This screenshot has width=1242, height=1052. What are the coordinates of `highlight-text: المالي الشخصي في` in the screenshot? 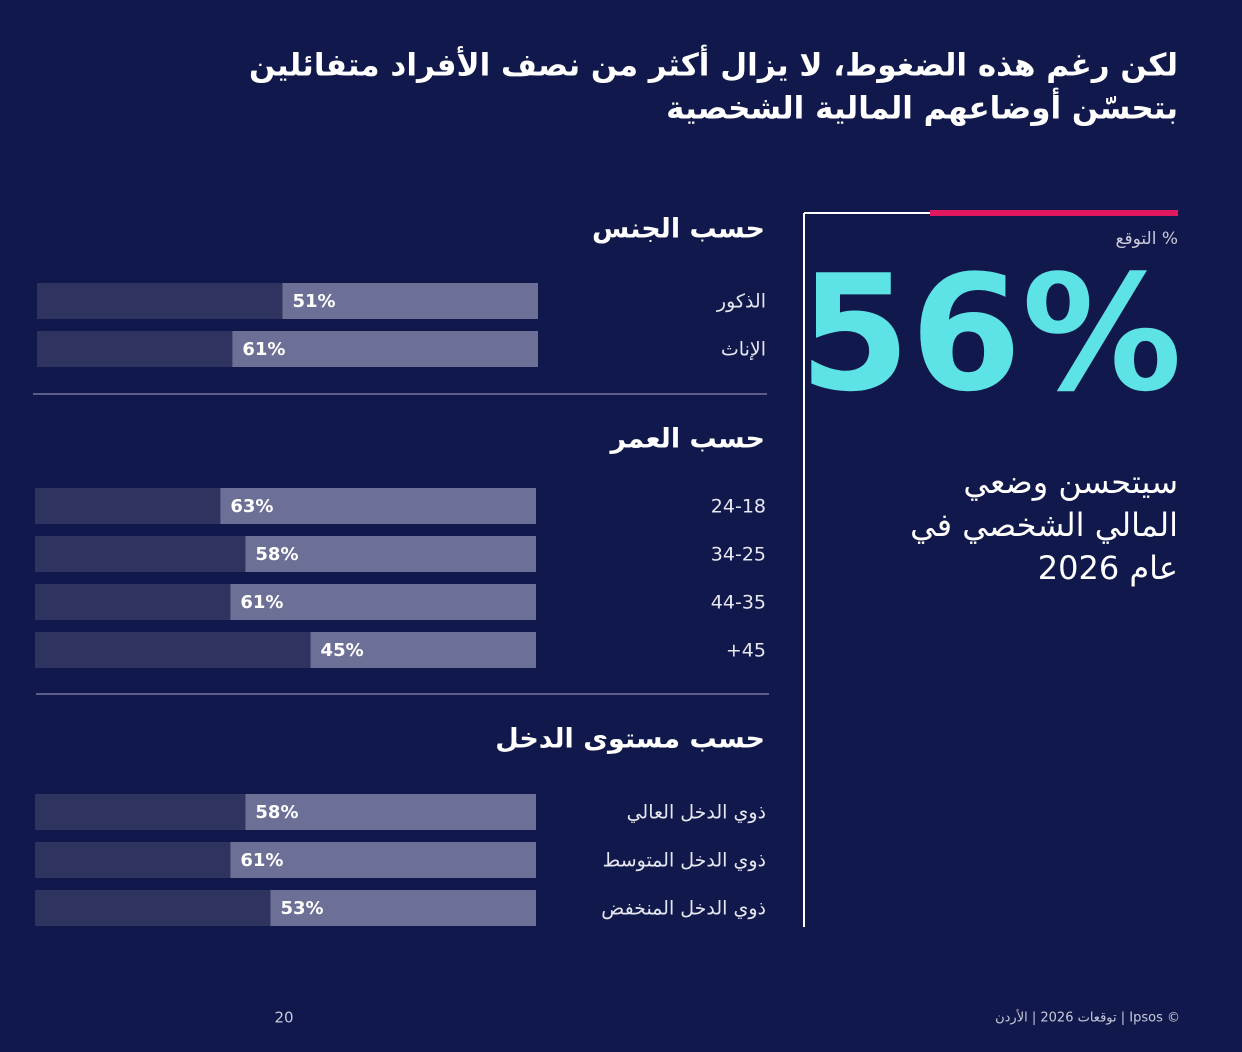 It's located at (1044, 525).